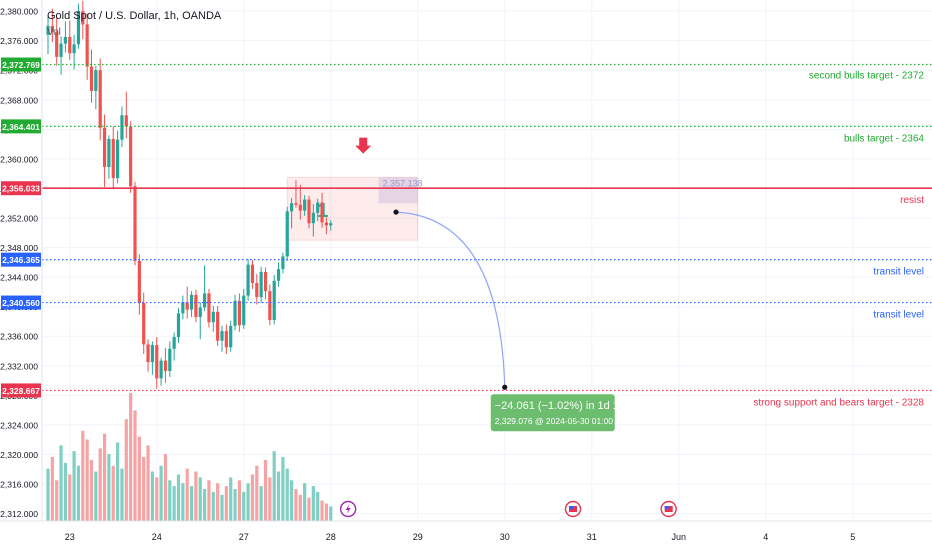 This screenshot has width=932, height=550. What do you see at coordinates (571, 507) in the screenshot?
I see `us-flag-canton-icon` at bounding box center [571, 507].